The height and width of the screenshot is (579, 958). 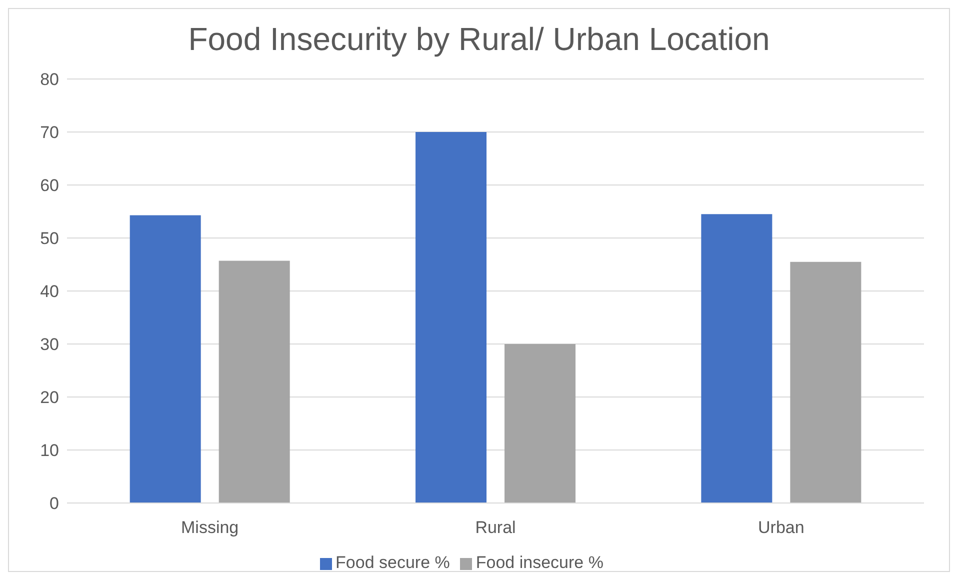 I want to click on y-tick-label: 10, so click(x=49, y=450).